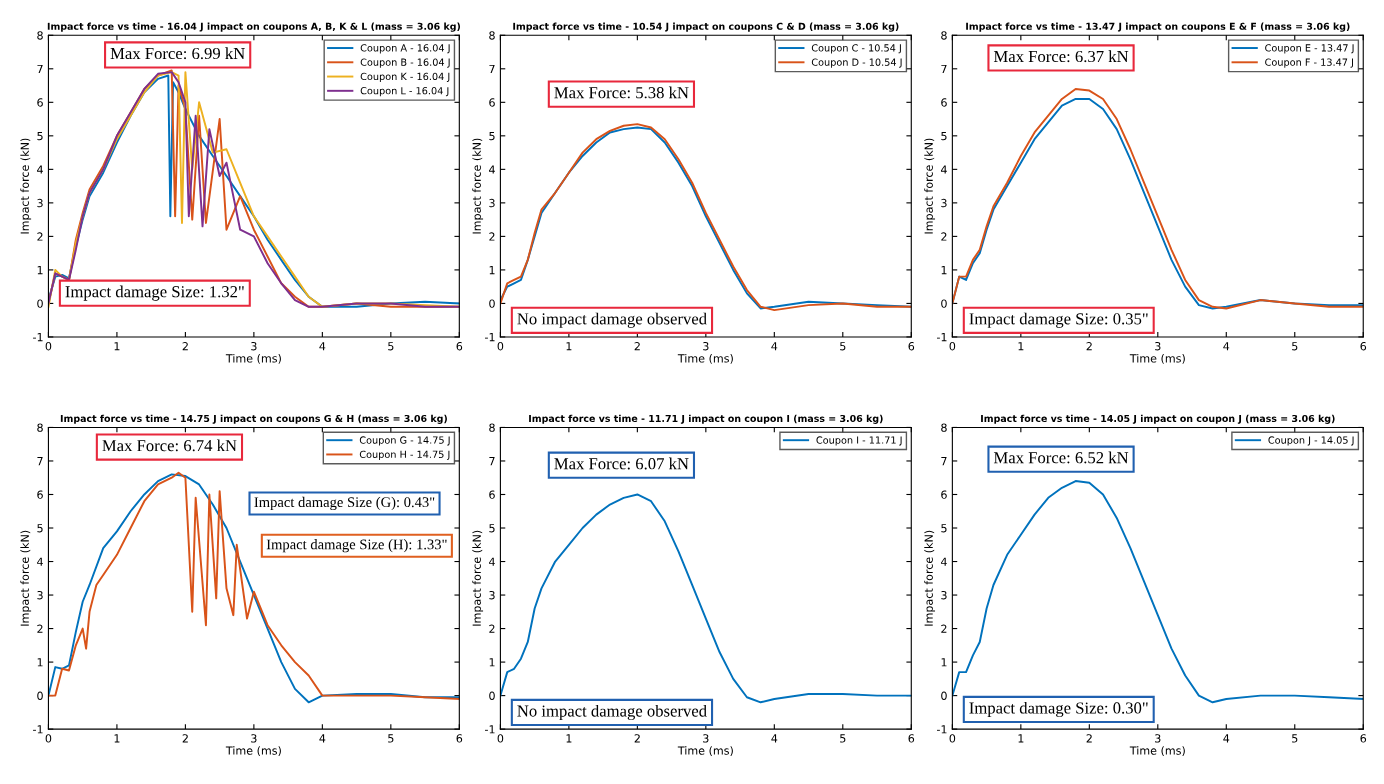 Image resolution: width=1384 pixels, height=784 pixels. What do you see at coordinates (1058, 320) in the screenshot?
I see `annotation: Impact damage Size: 0.35"` at bounding box center [1058, 320].